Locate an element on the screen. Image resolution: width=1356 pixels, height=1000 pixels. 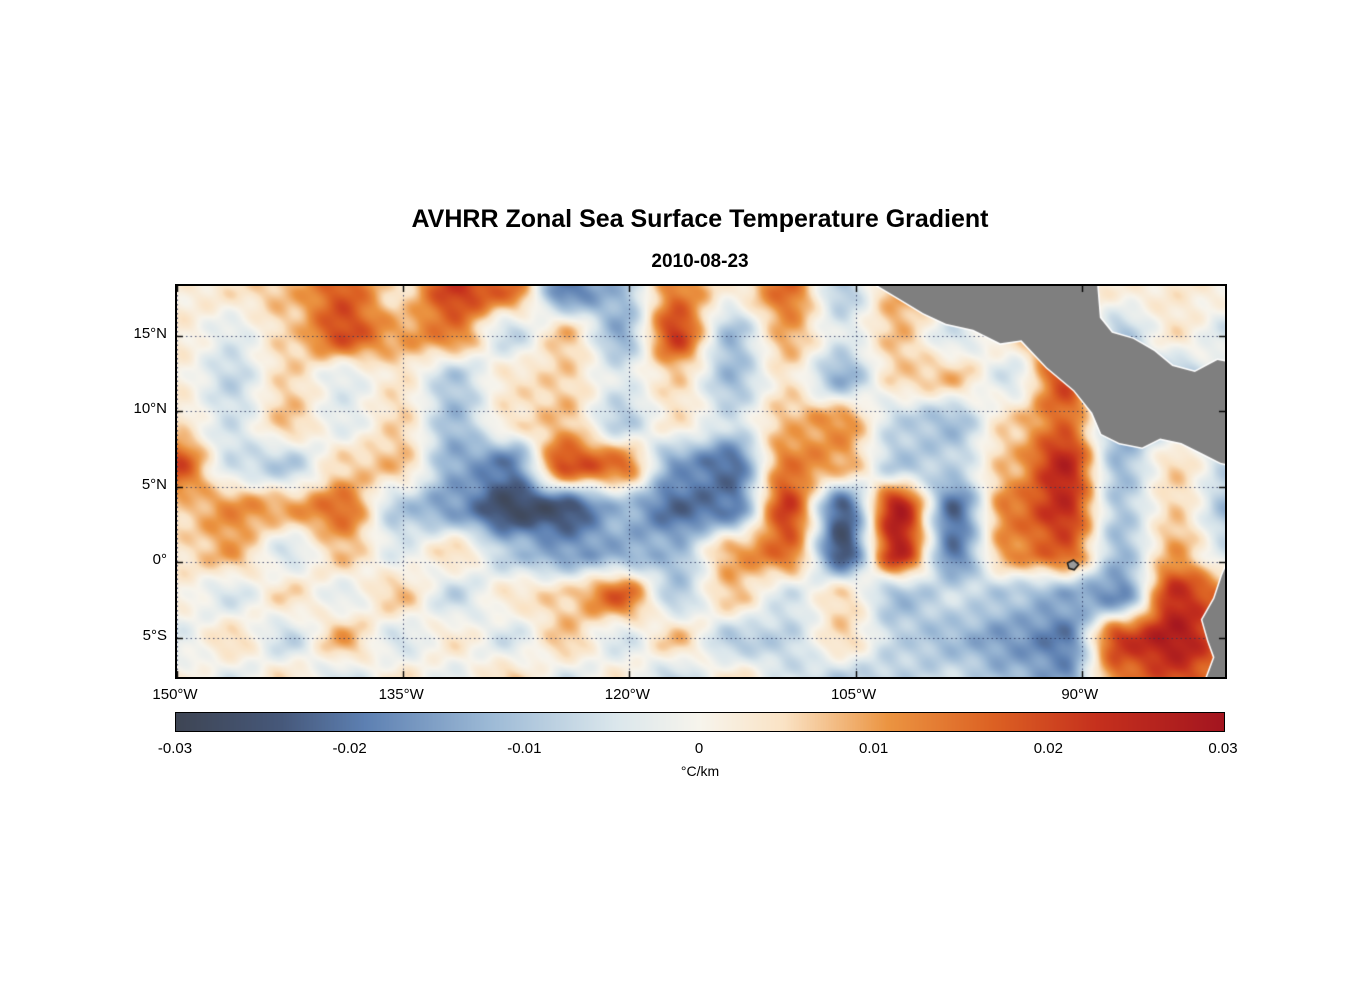
colorbar-tick-label: -0.01 is located at coordinates (524, 748).